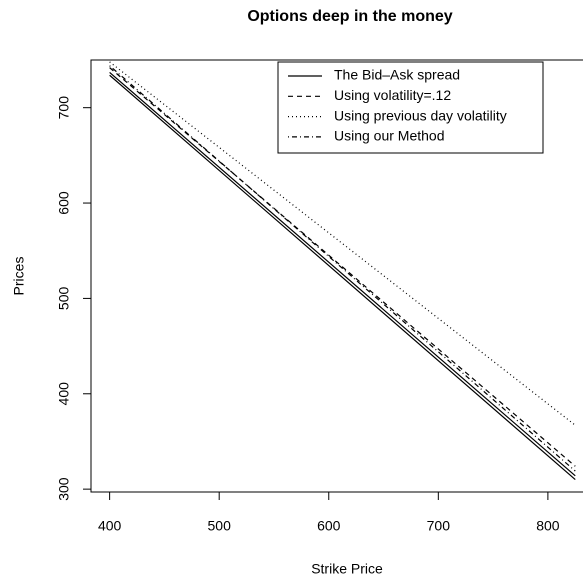  Describe the element at coordinates (64, 489) in the screenshot. I see `y-tick-label: 300` at that location.